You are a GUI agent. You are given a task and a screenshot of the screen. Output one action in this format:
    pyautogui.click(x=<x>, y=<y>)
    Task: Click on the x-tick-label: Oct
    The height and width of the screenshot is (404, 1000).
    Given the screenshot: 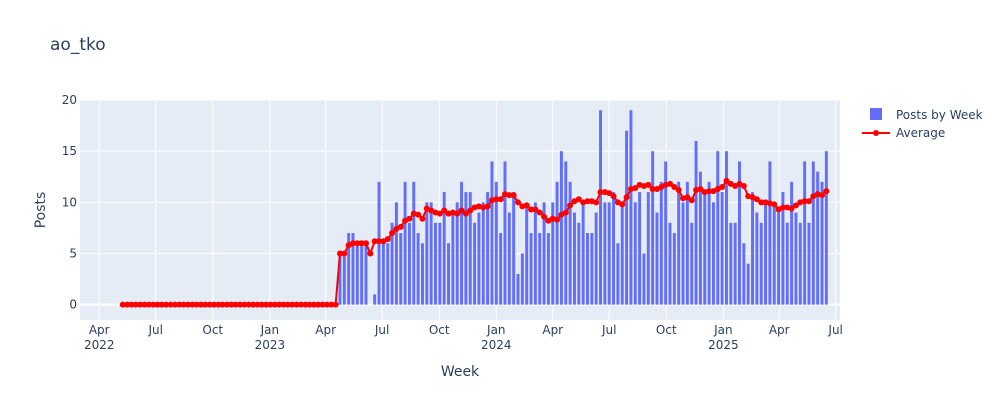 What is the action you would take?
    pyautogui.click(x=666, y=330)
    